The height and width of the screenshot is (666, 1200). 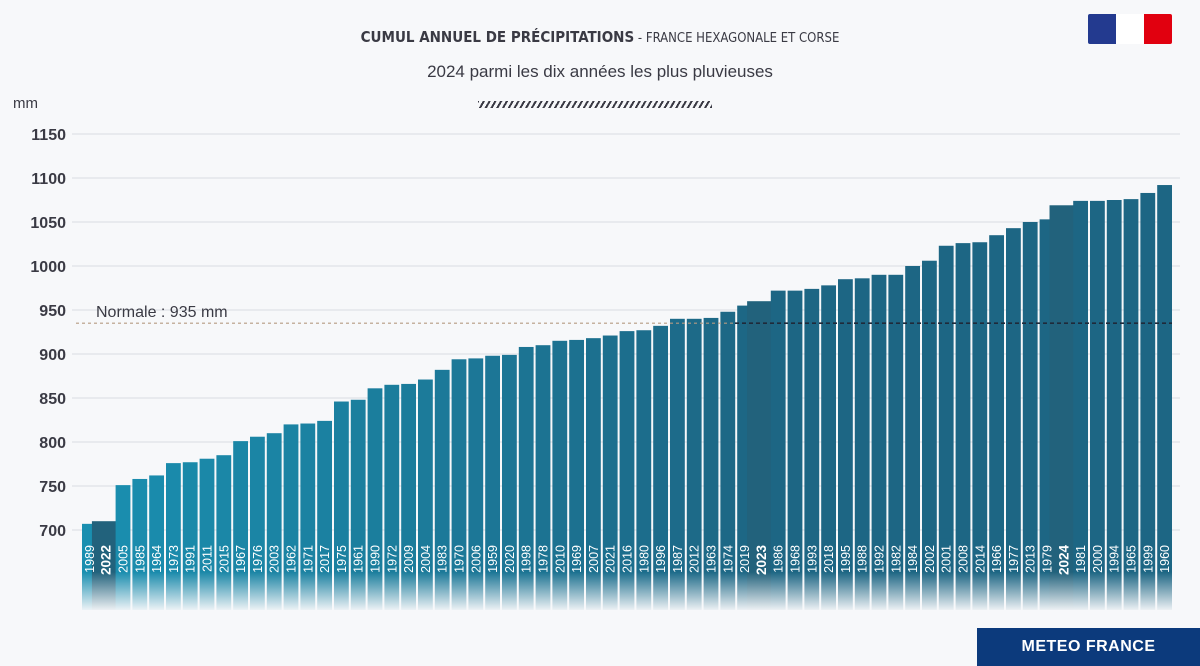 What do you see at coordinates (880, 559) in the screenshot?
I see `x-tick-label: 1992` at bounding box center [880, 559].